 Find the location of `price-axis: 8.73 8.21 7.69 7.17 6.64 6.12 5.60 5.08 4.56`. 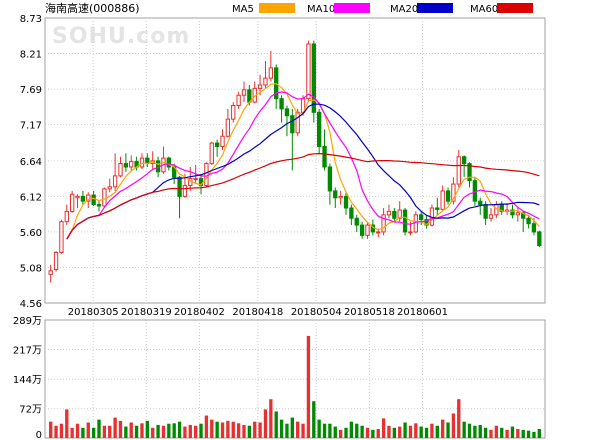

price-axis: 8.73 8.21 7.69 7.17 6.64 6.12 5.60 5.08 4.56 is located at coordinates (31, 162).